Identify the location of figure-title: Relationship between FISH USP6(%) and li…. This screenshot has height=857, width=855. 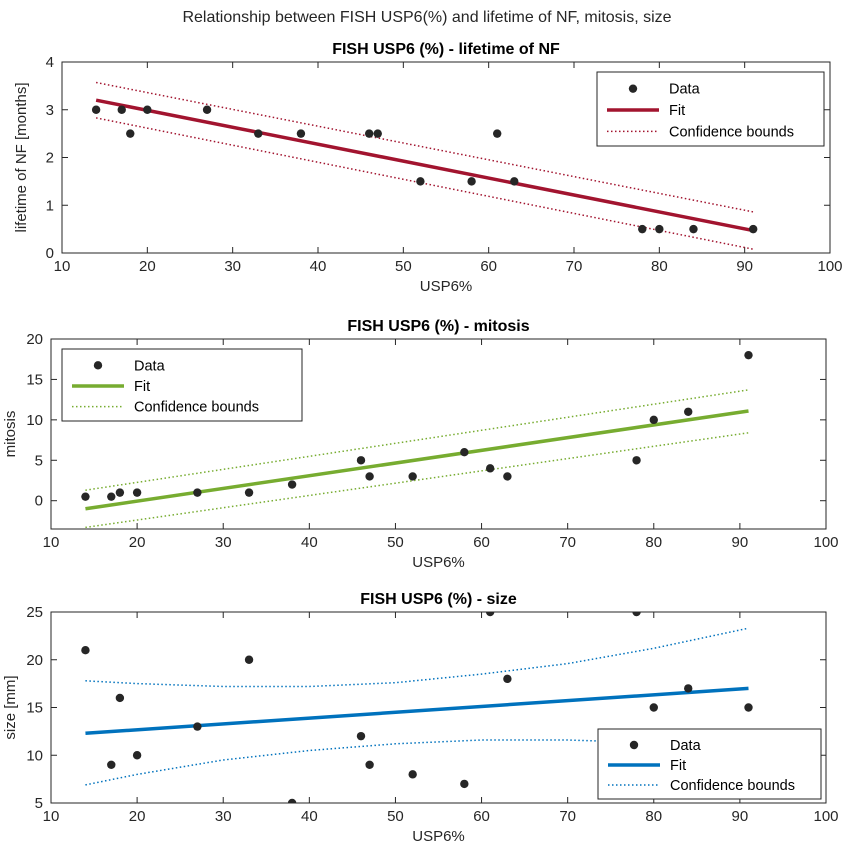
(426, 17).